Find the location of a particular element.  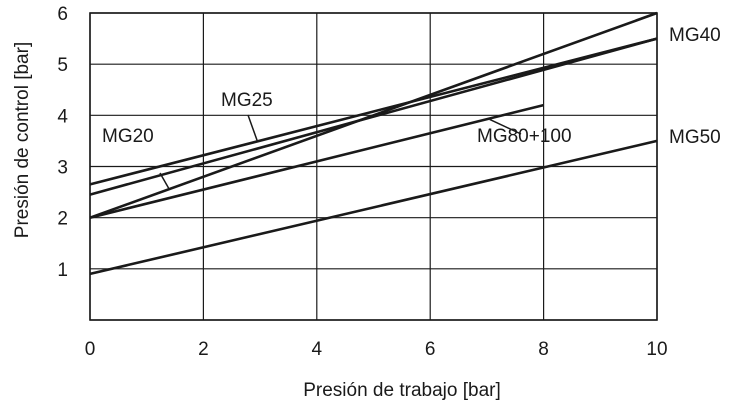

x-tick-label: 0 is located at coordinates (90, 349).